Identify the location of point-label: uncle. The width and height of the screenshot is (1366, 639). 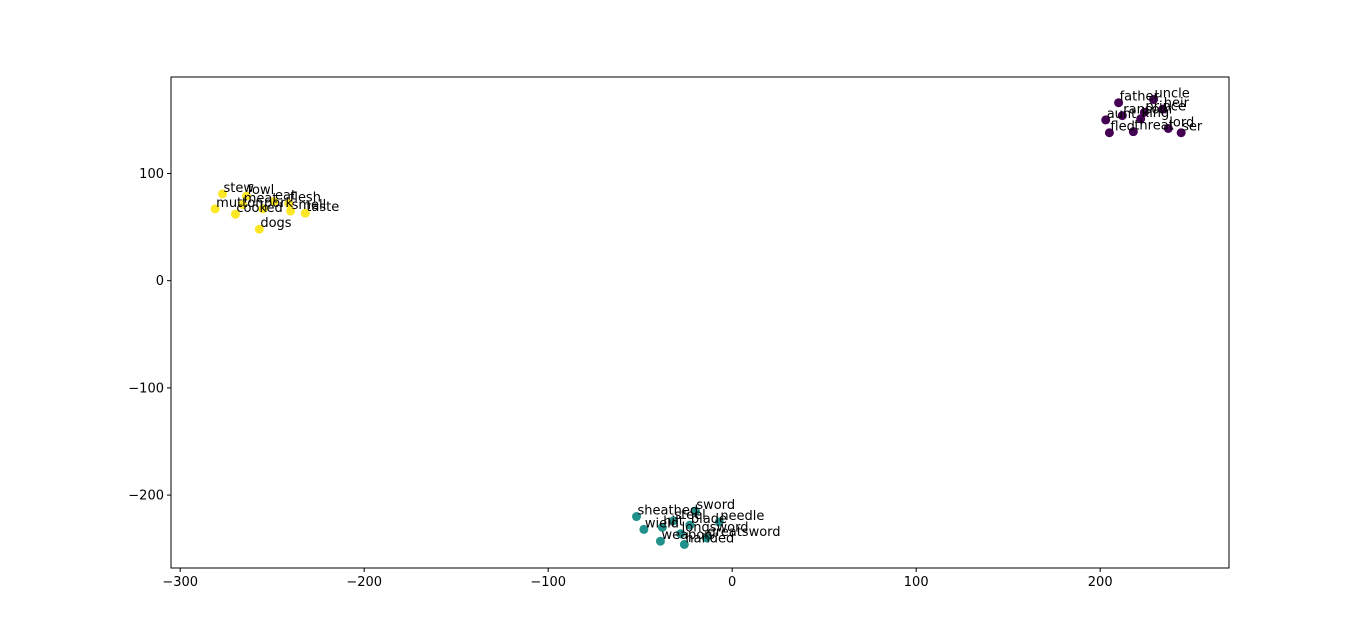
(1172, 94).